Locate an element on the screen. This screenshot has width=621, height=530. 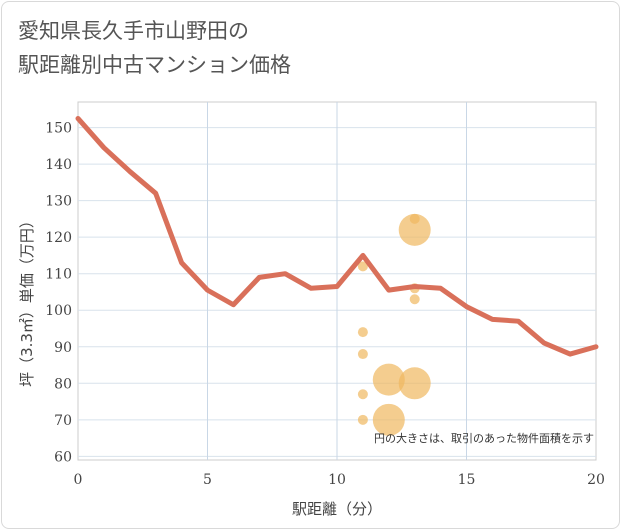
scatter-points is located at coordinates (394, 324).